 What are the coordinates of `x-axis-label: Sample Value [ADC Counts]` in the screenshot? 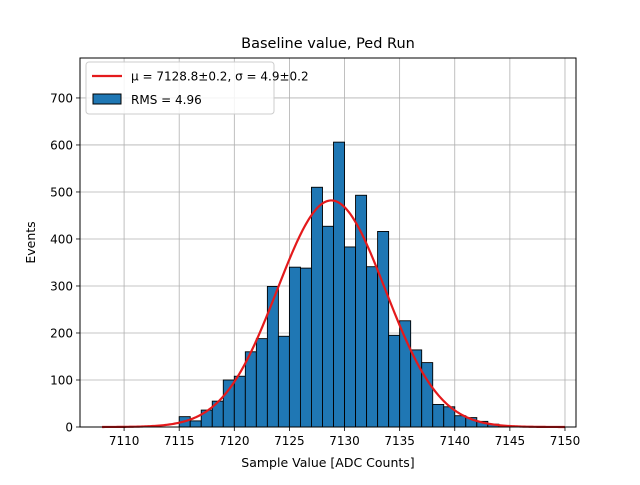 It's located at (327, 462).